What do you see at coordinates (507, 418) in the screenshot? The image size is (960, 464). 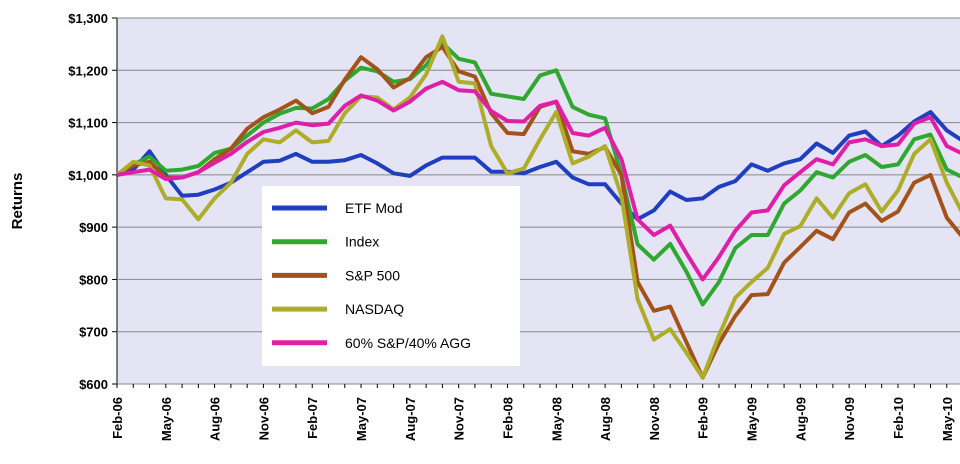 I see `x-tick-label: Feb-08` at bounding box center [507, 418].